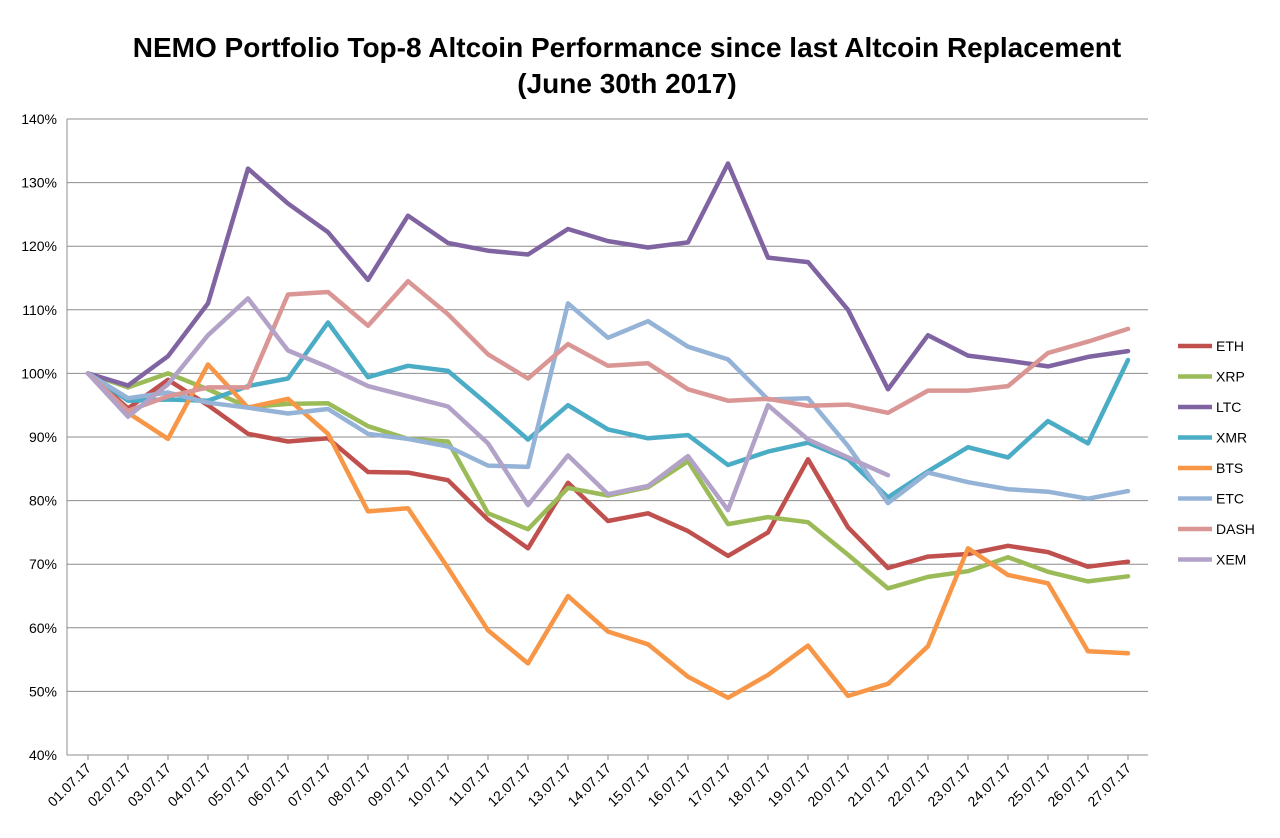  I want to click on y-tick-label: 60%, so click(43, 628).